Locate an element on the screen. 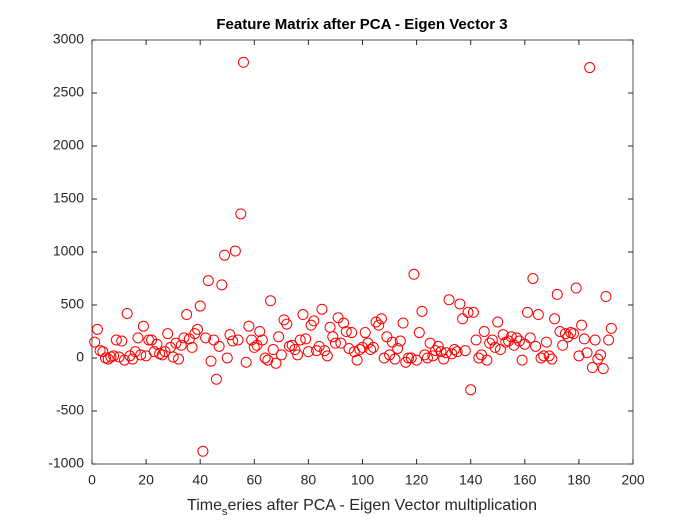  y-tick-label: 1000 is located at coordinates (68, 251).